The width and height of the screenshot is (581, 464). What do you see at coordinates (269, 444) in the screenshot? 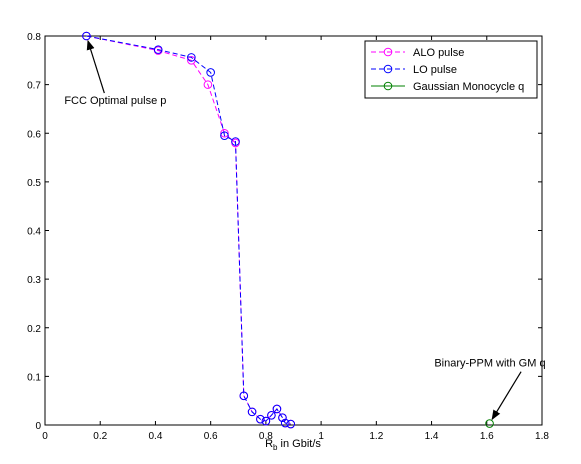
I see `x-axis-label-main: R` at bounding box center [269, 444].